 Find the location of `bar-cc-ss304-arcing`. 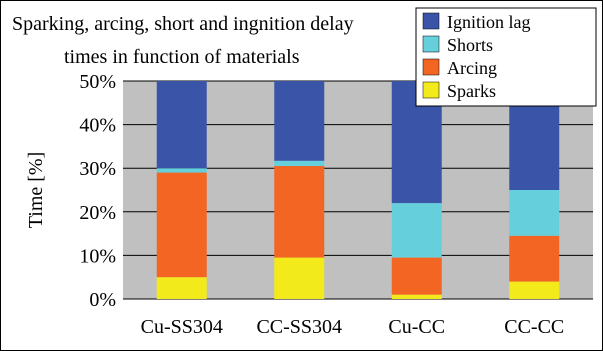

bar-cc-ss304-arcing is located at coordinates (299, 212).